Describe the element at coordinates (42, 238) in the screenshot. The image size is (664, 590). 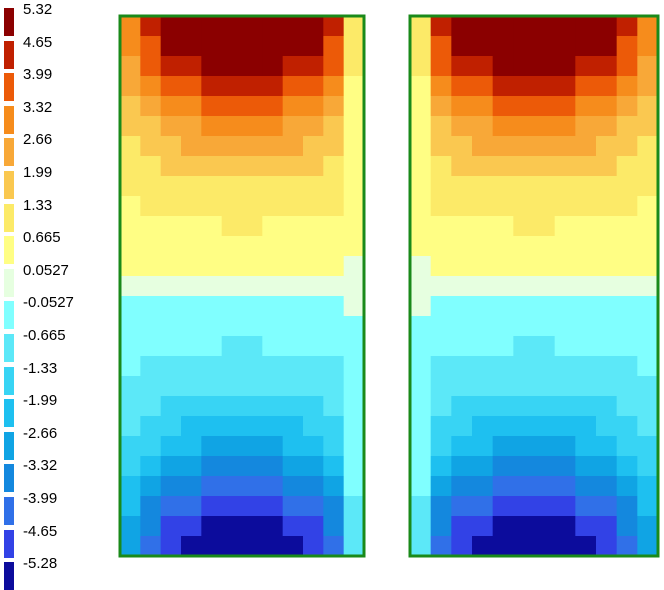
I see `colorbar-tick-label: 0.665` at that location.